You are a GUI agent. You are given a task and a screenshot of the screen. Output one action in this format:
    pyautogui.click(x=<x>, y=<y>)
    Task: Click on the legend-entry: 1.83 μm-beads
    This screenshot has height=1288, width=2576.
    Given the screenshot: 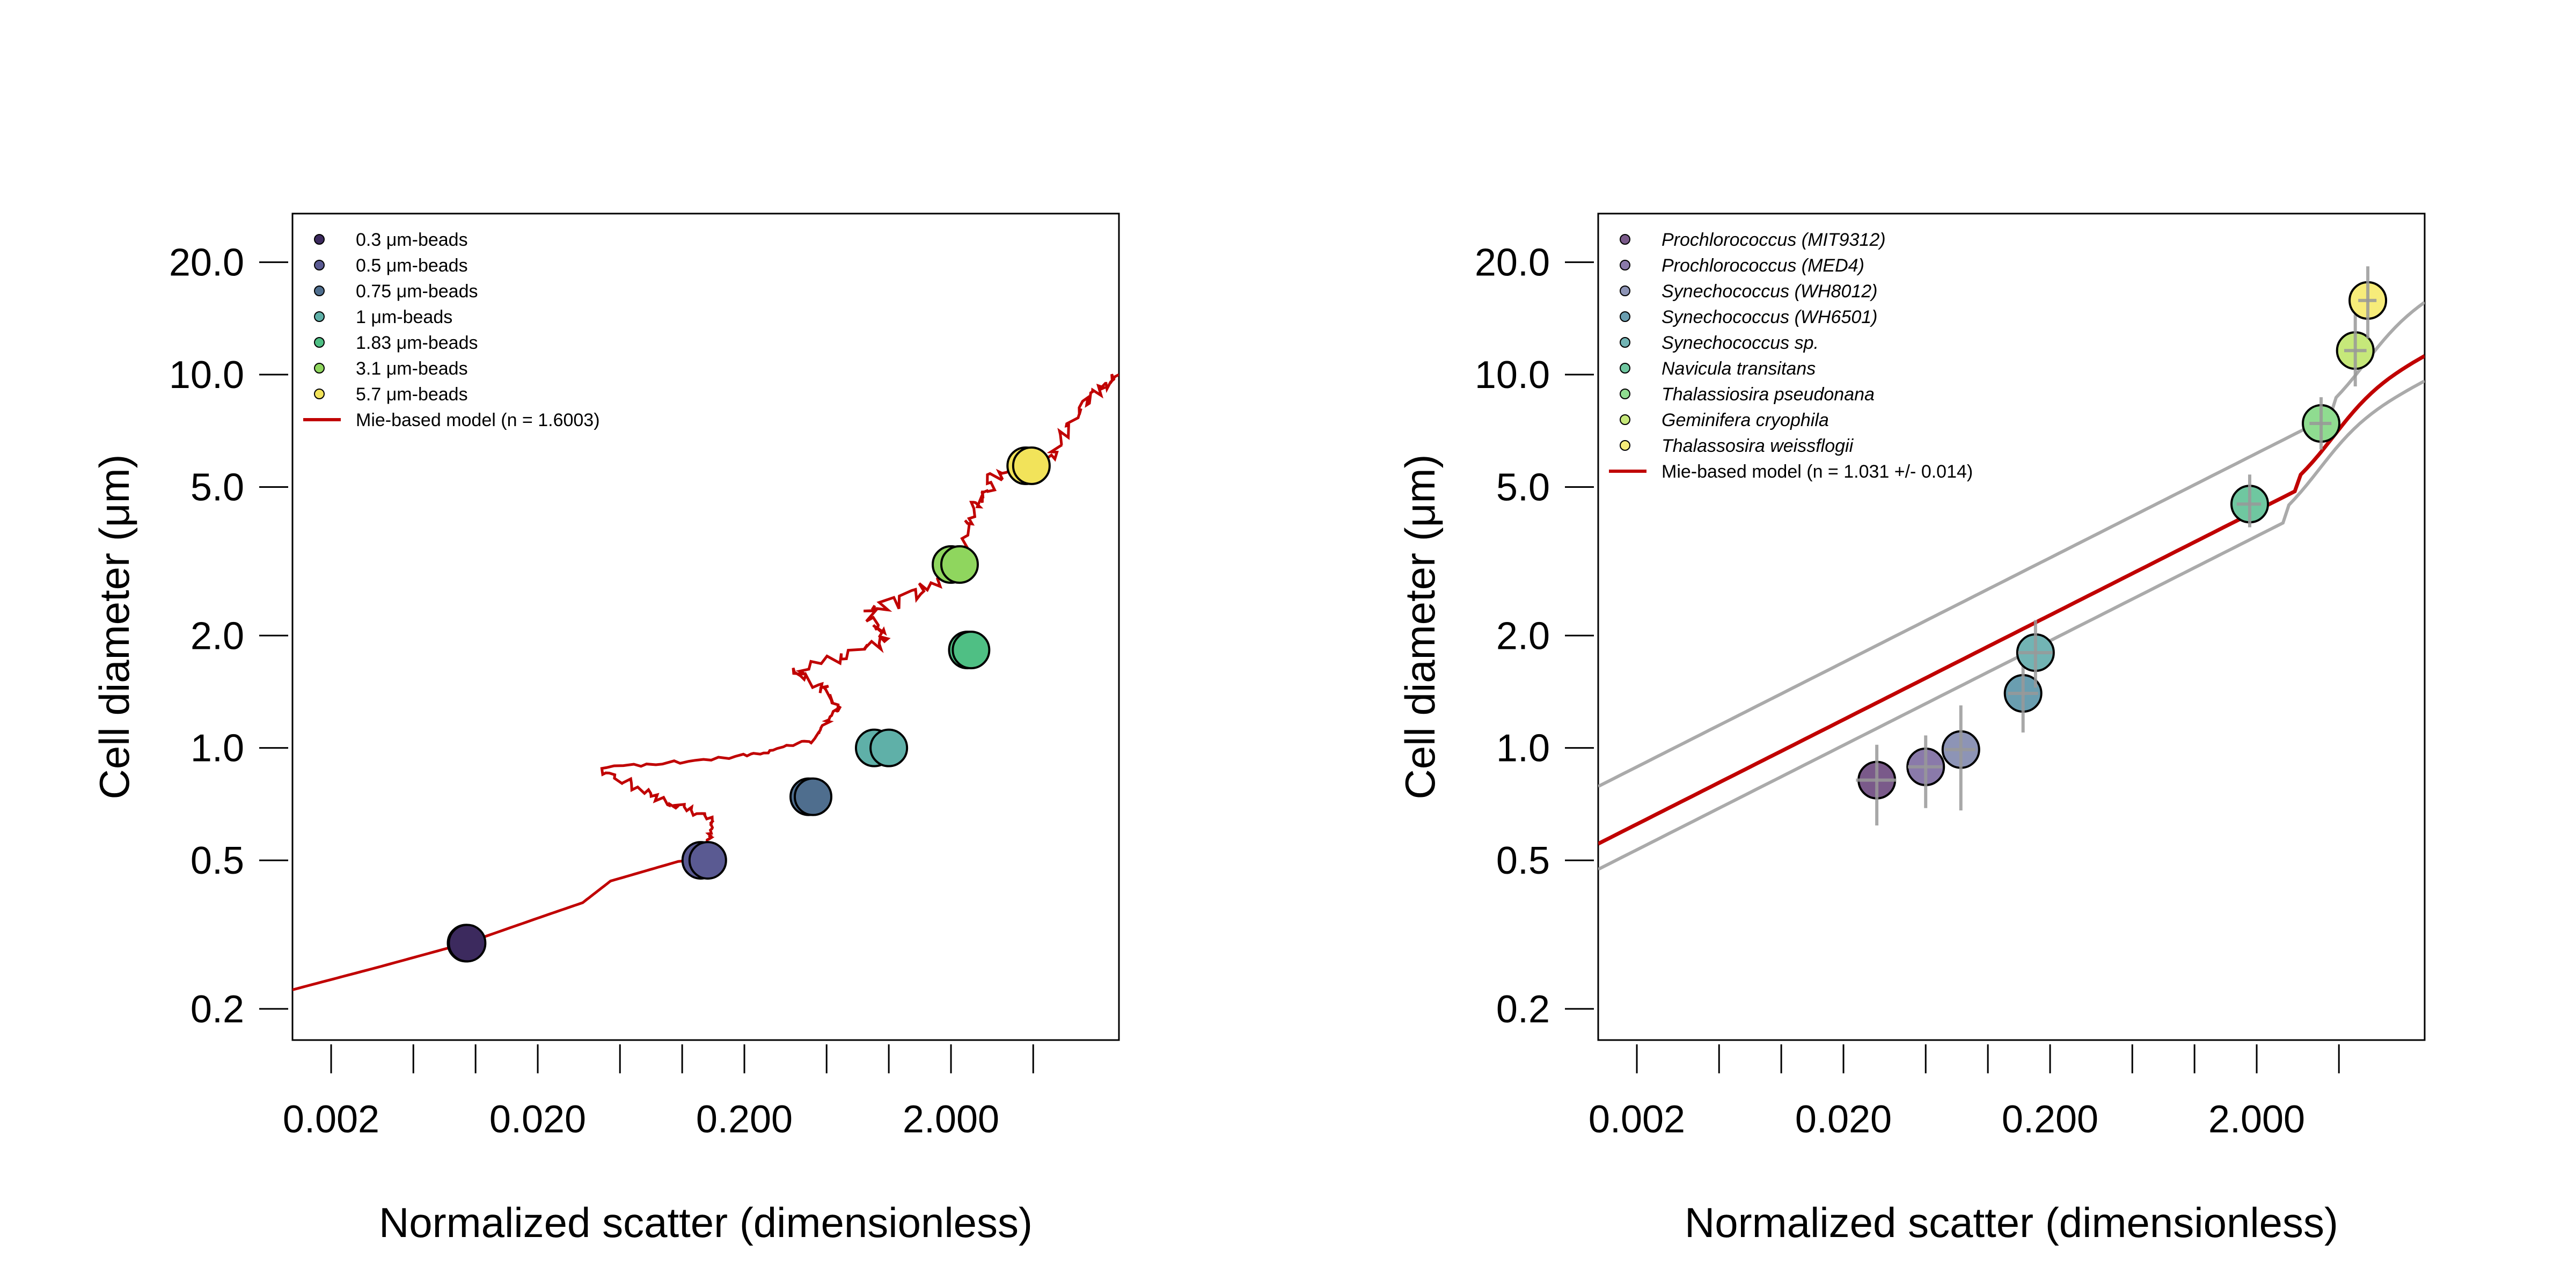 What is the action you would take?
    pyautogui.click(x=417, y=343)
    